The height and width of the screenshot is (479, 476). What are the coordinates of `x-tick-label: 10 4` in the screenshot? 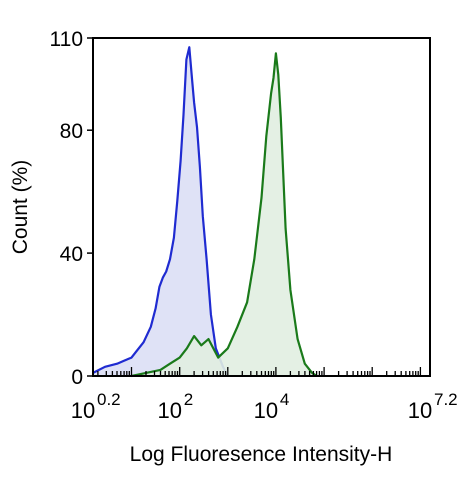 It's located at (272, 406).